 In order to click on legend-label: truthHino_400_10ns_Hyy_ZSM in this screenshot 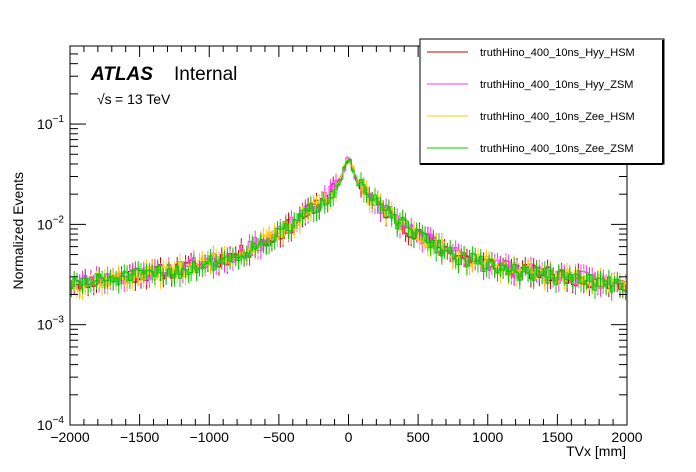, I will do `click(556, 85)`.